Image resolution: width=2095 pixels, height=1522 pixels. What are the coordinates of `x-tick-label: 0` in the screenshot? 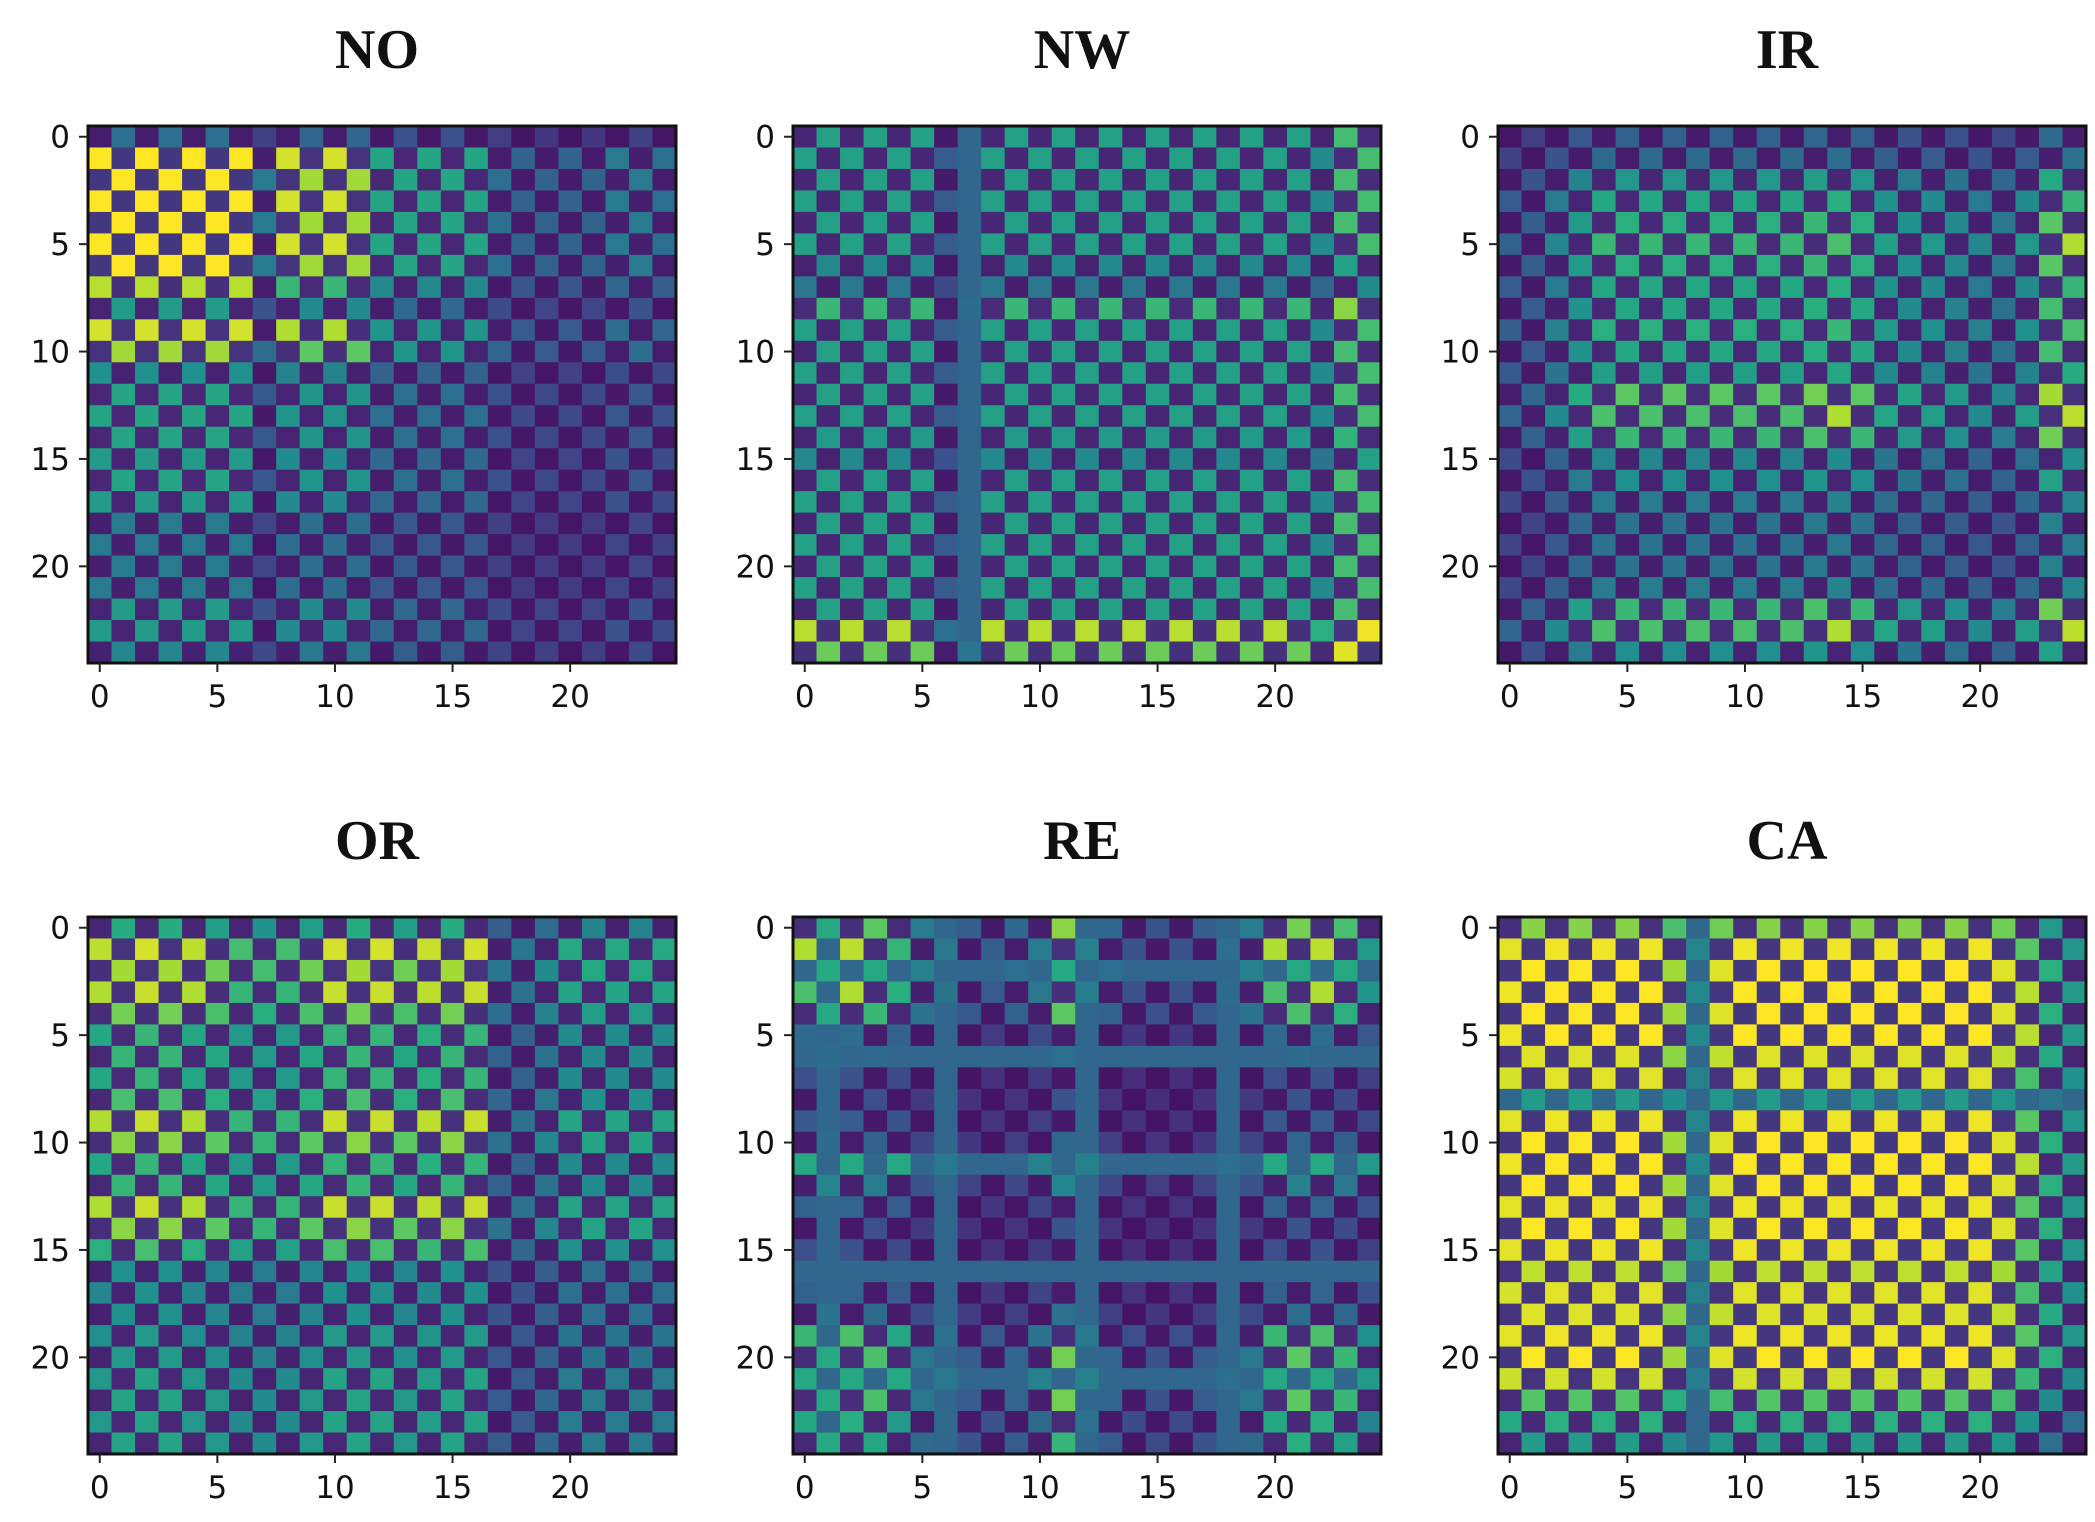 It's located at (100, 1488).